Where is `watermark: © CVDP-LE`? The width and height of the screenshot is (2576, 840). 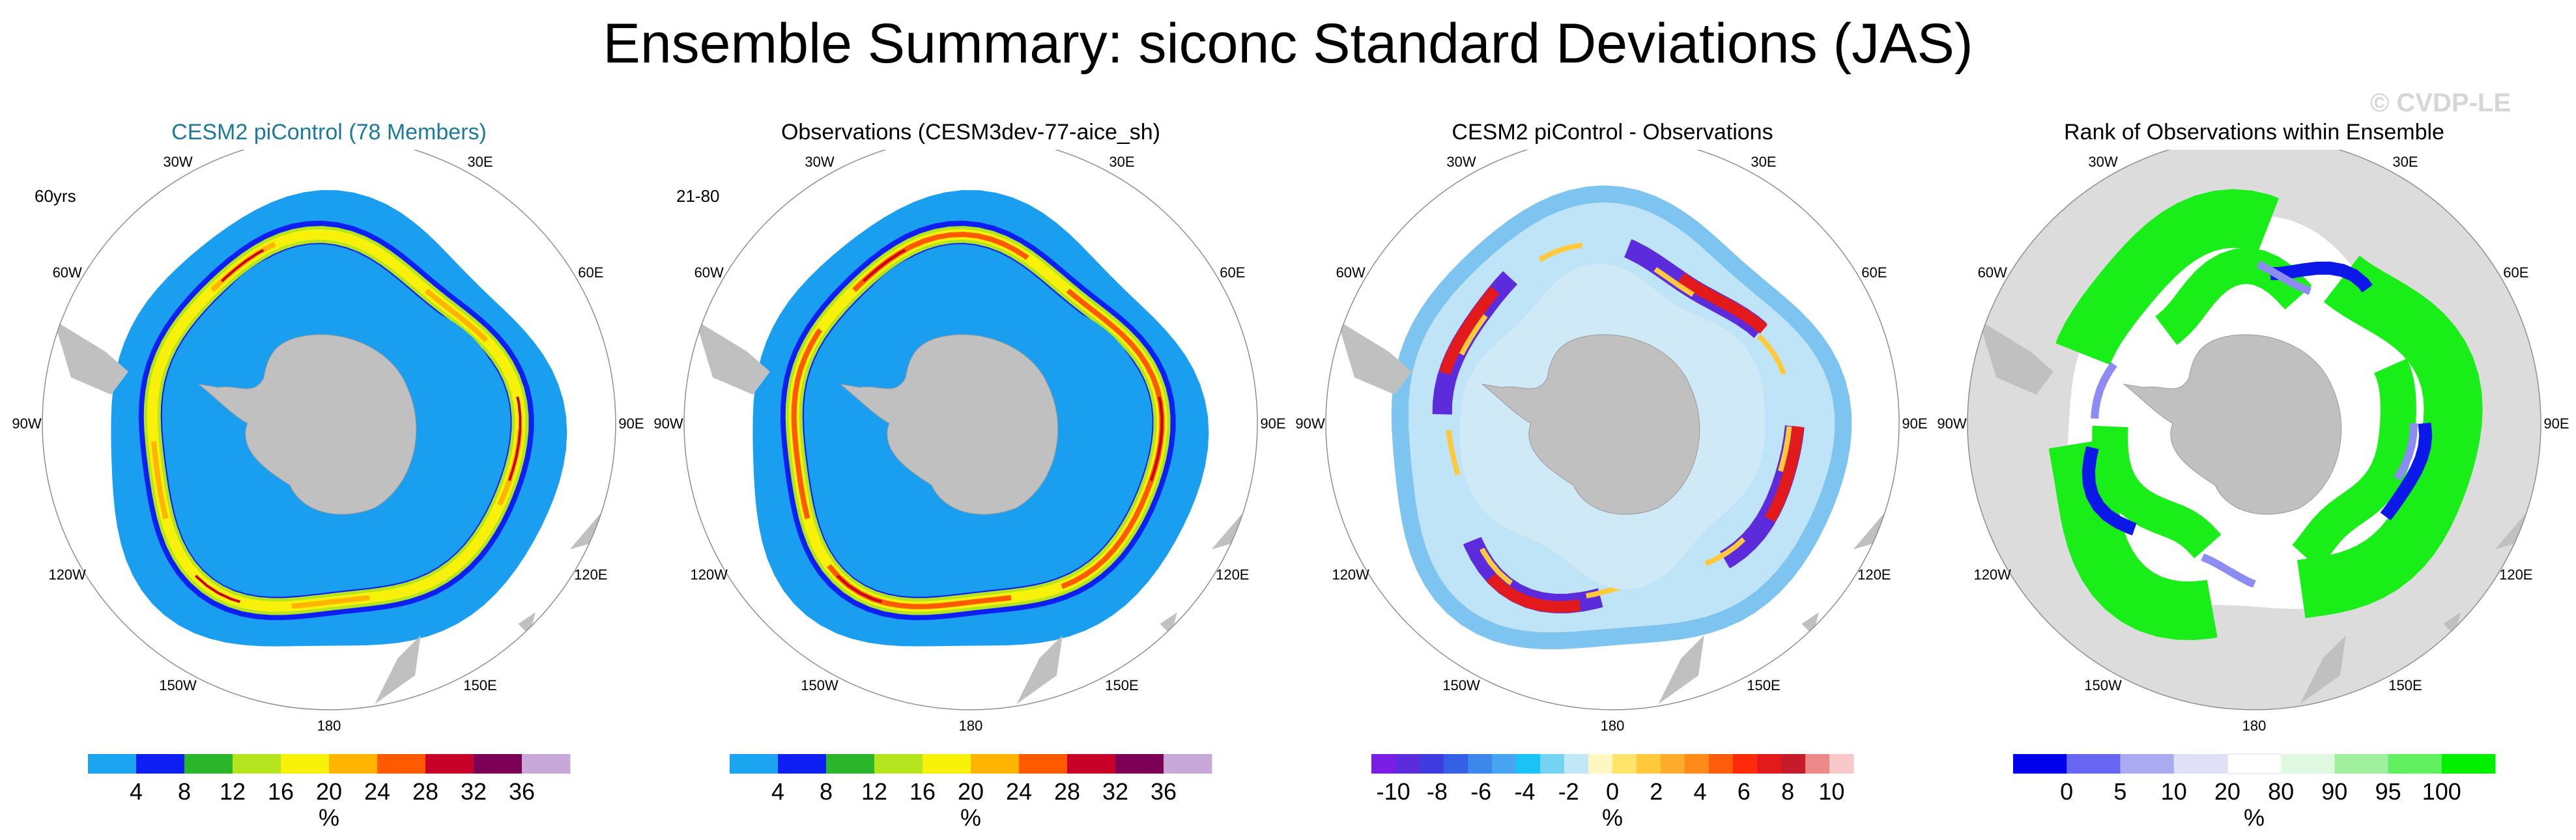 watermark: © CVDP-LE is located at coordinates (2440, 103).